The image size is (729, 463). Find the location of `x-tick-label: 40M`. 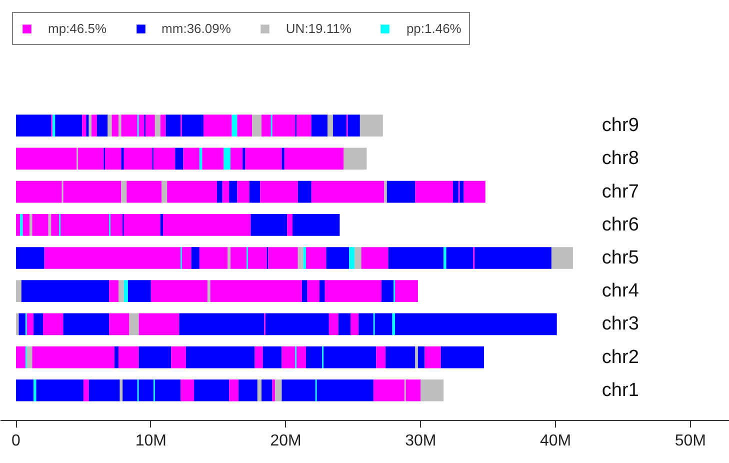

x-tick-label: 40M is located at coordinates (556, 441).